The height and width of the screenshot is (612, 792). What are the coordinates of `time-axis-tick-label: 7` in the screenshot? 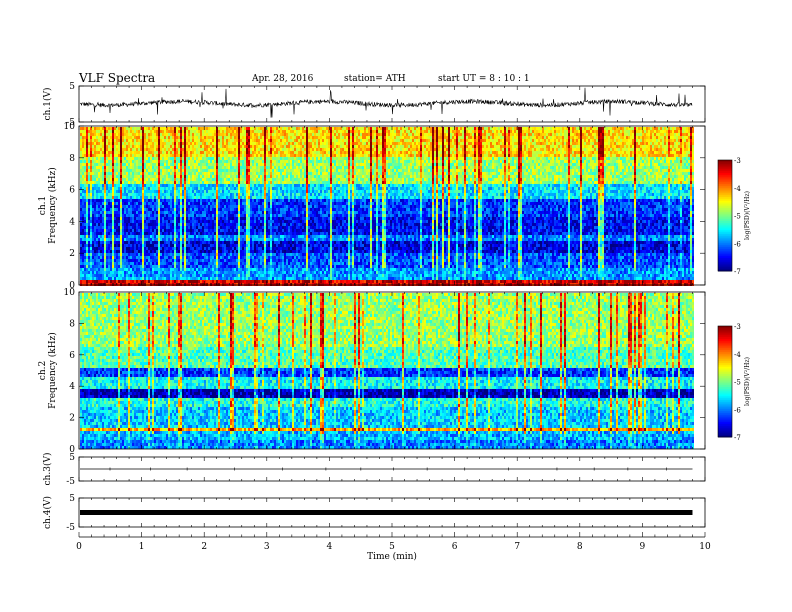 It's located at (517, 547).